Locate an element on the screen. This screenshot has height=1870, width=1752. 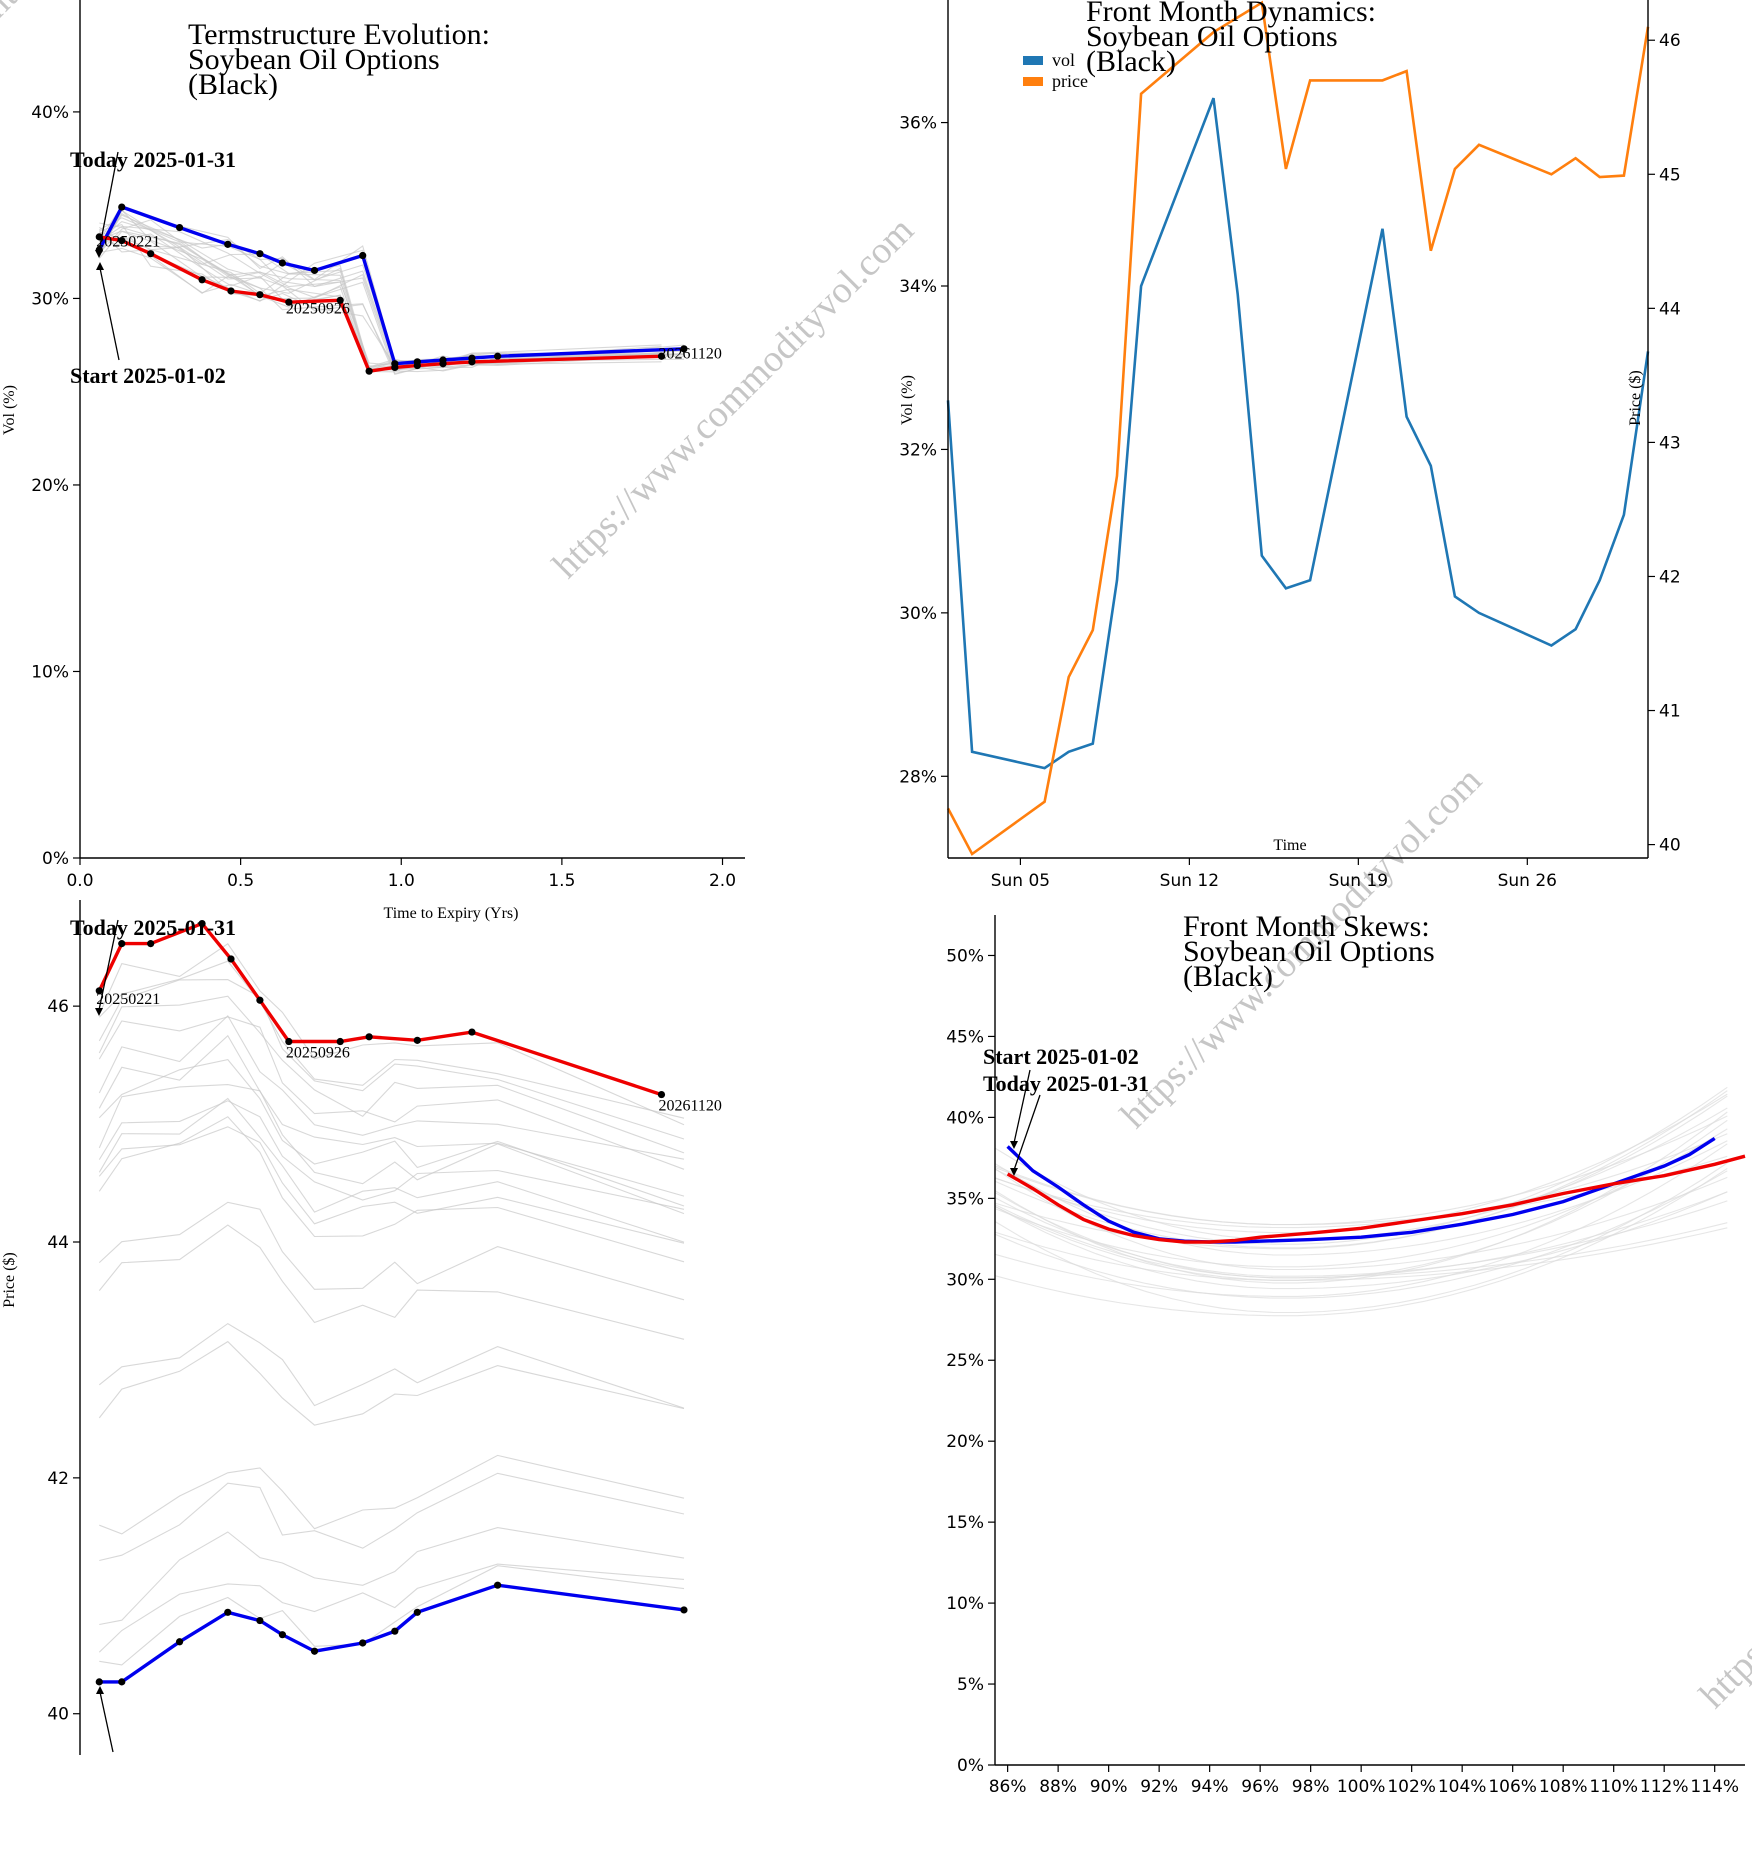
point-label: 20250926 is located at coordinates (318, 1052).